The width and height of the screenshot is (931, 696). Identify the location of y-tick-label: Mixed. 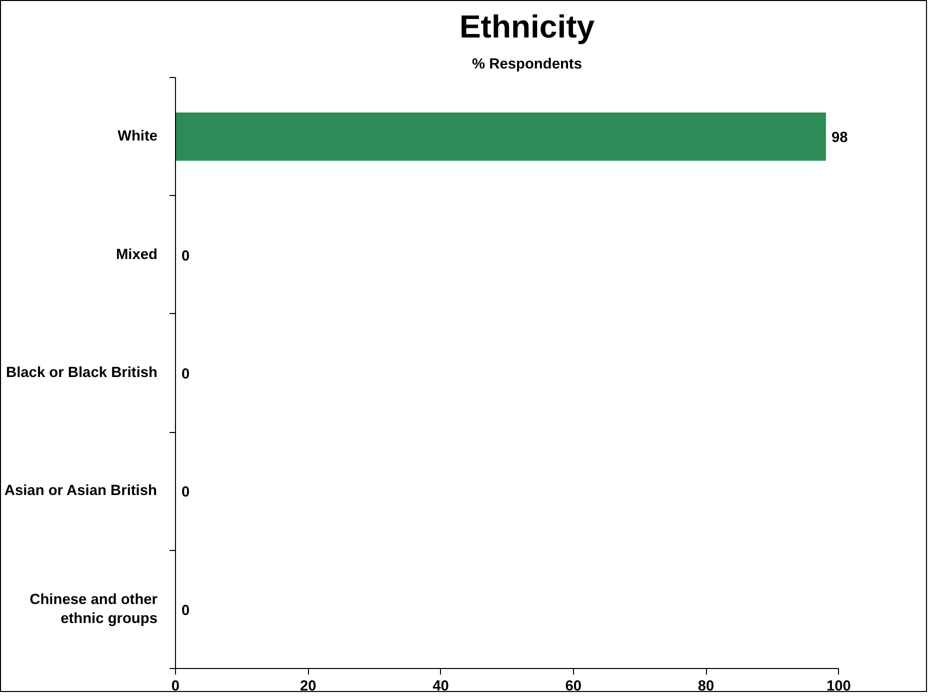
(137, 254).